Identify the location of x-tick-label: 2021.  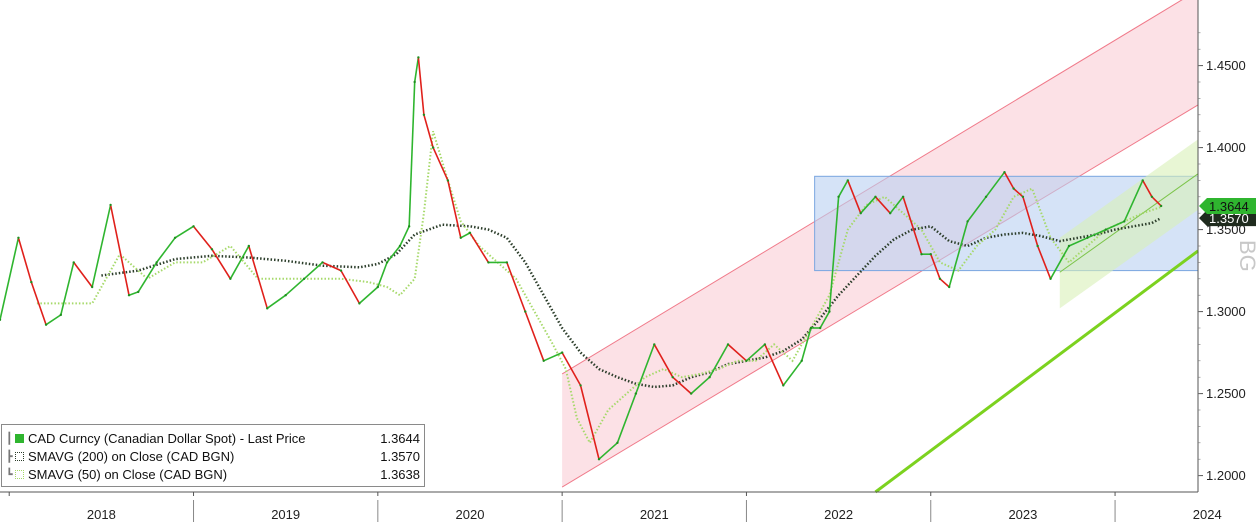
(654, 514).